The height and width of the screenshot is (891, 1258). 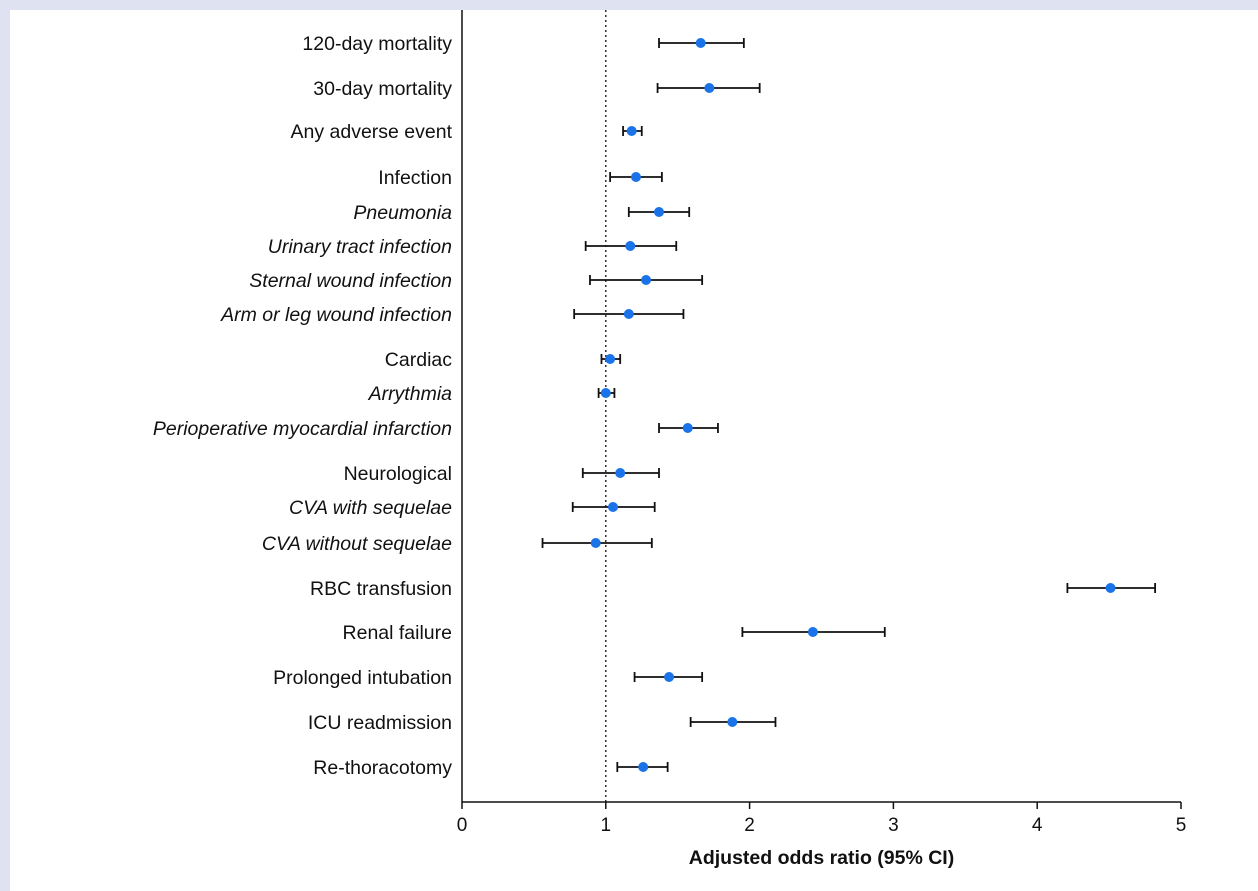 What do you see at coordinates (382, 768) in the screenshot?
I see `row-label: Re-thoracotomy` at bounding box center [382, 768].